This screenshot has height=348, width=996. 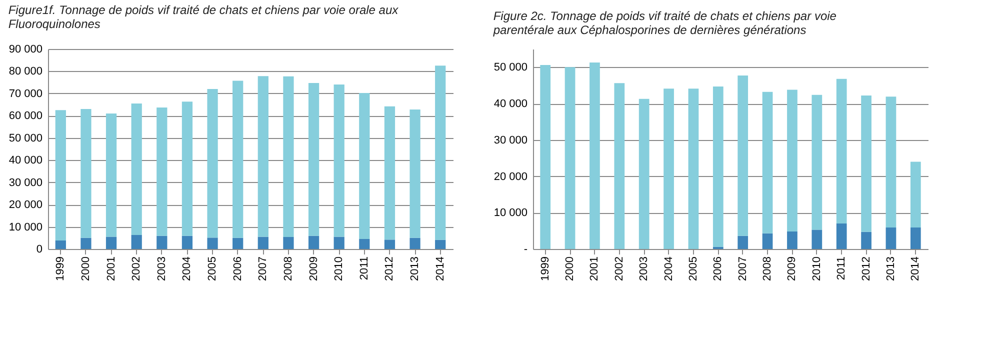 What do you see at coordinates (526, 250) in the screenshot?
I see `y-tick-label: -` at bounding box center [526, 250].